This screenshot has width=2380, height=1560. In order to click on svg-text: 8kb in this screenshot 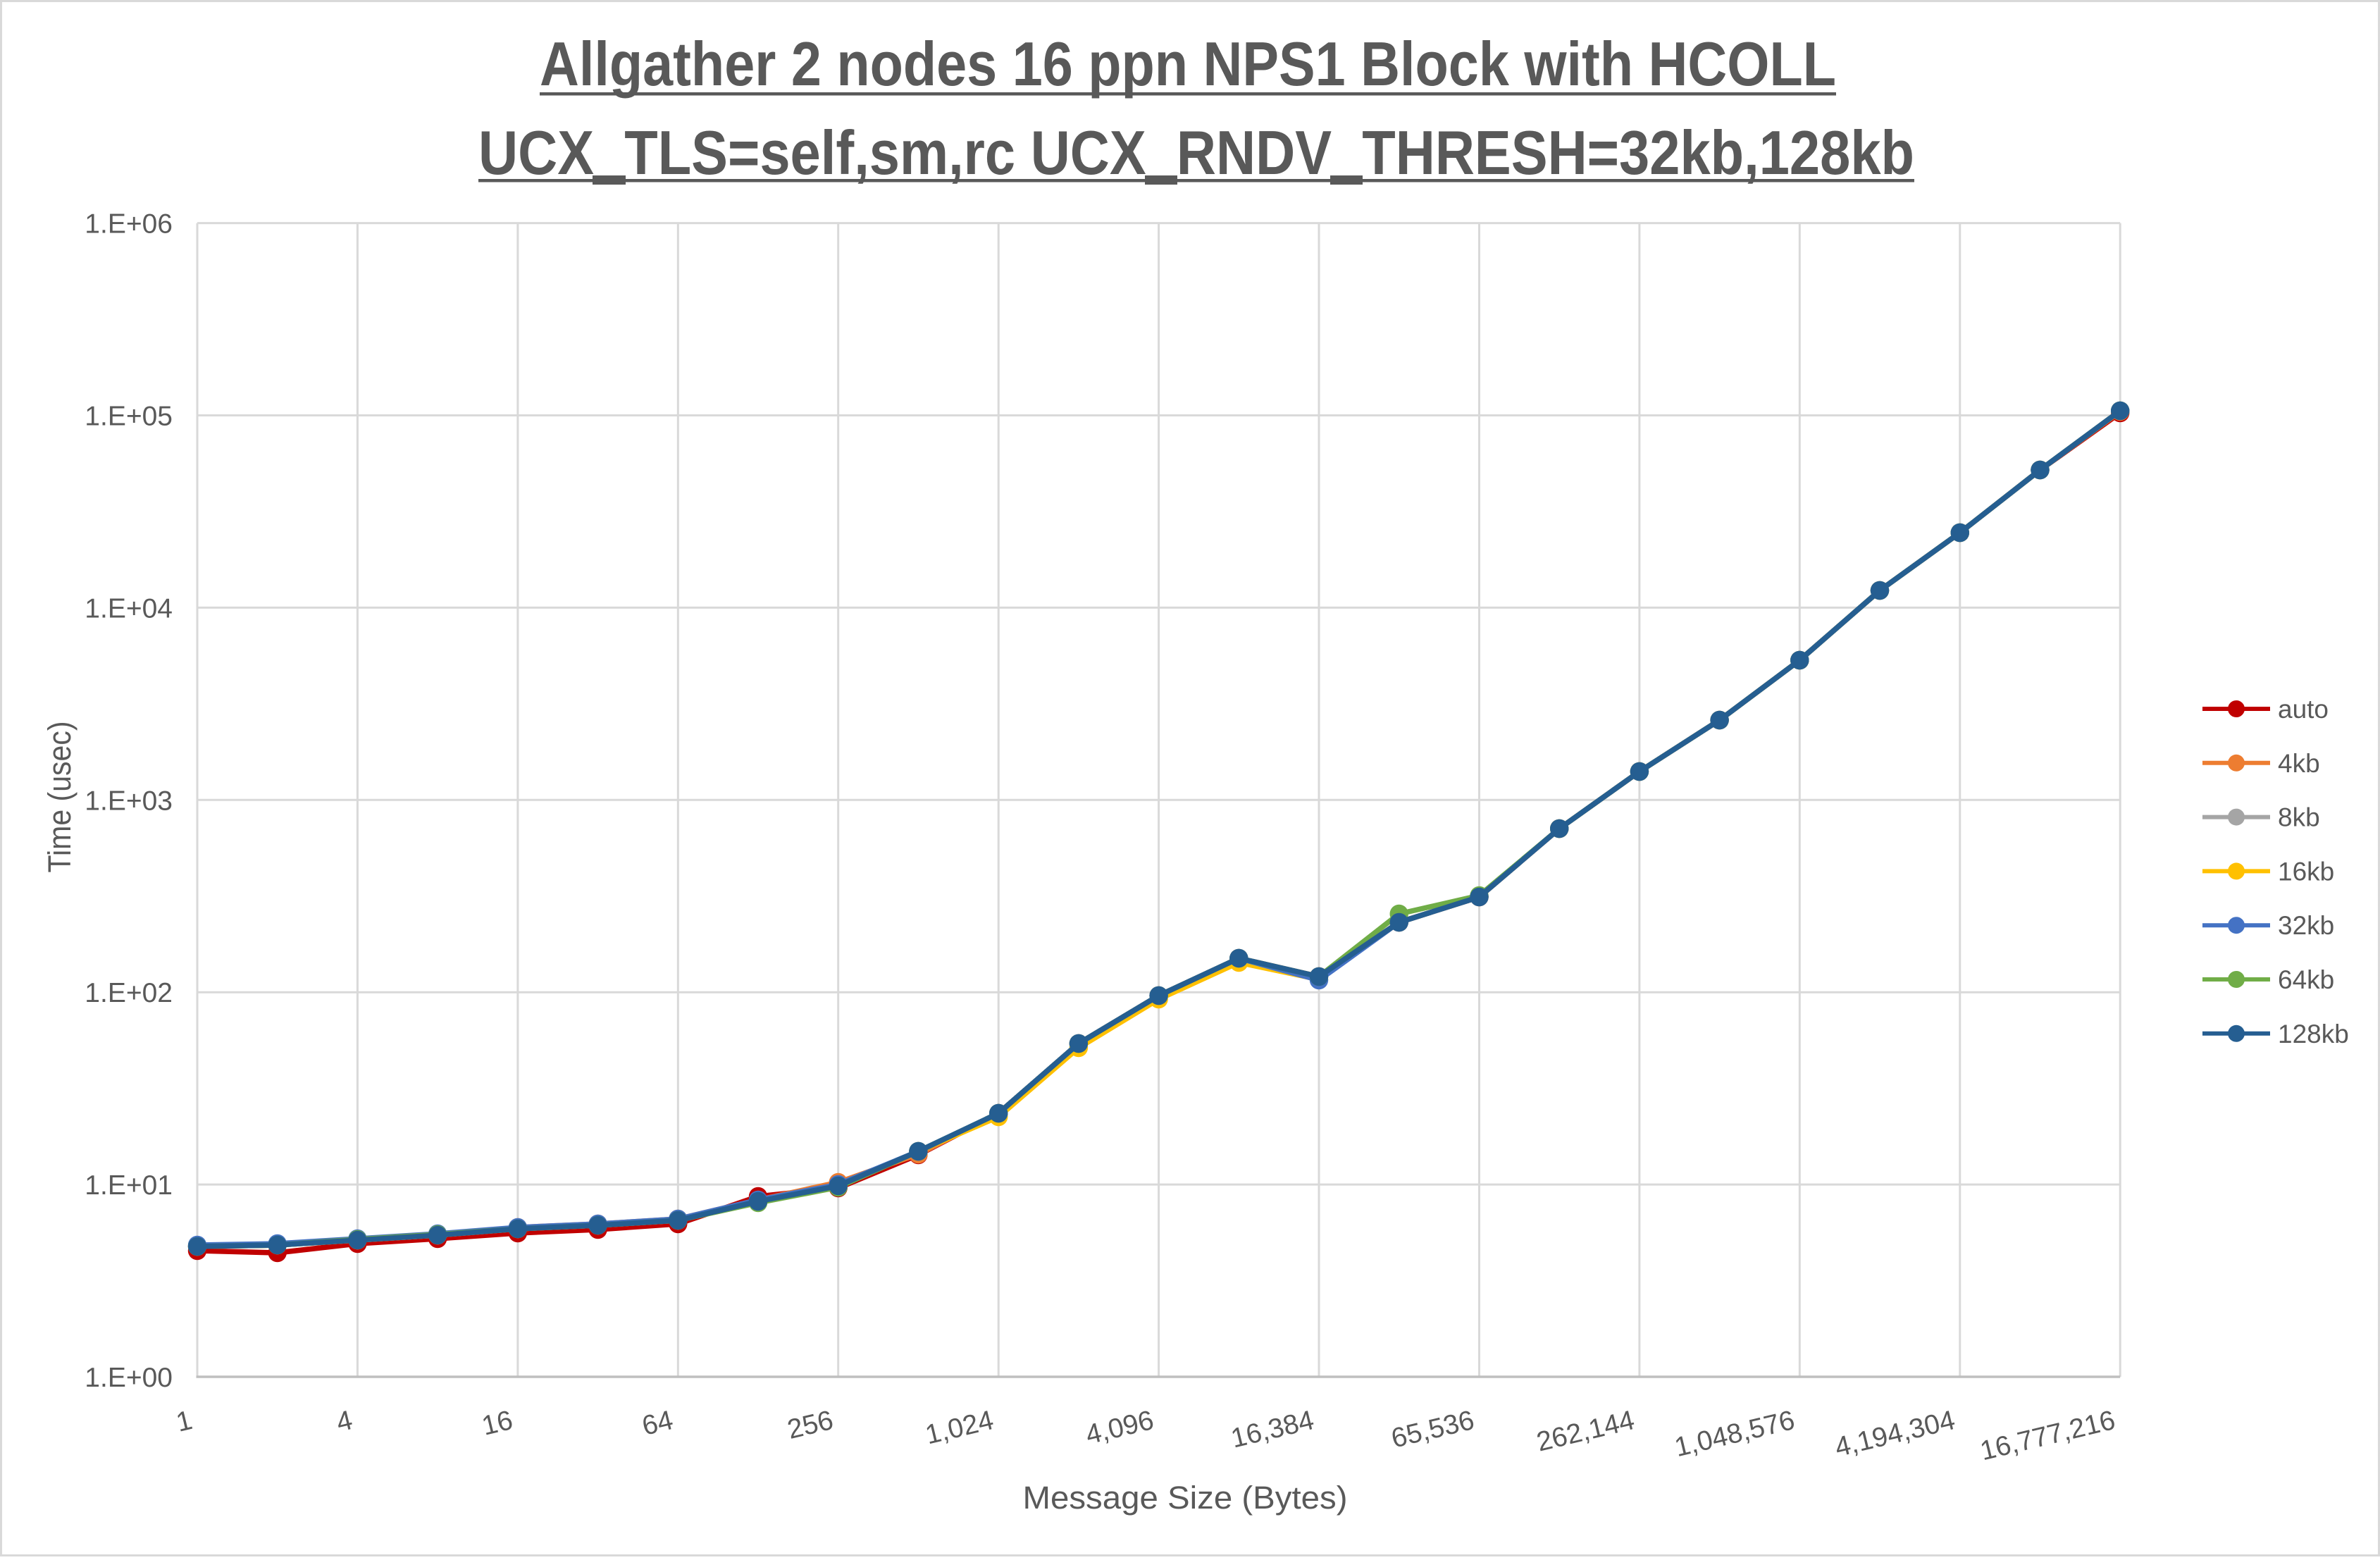, I will do `click(2299, 817)`.